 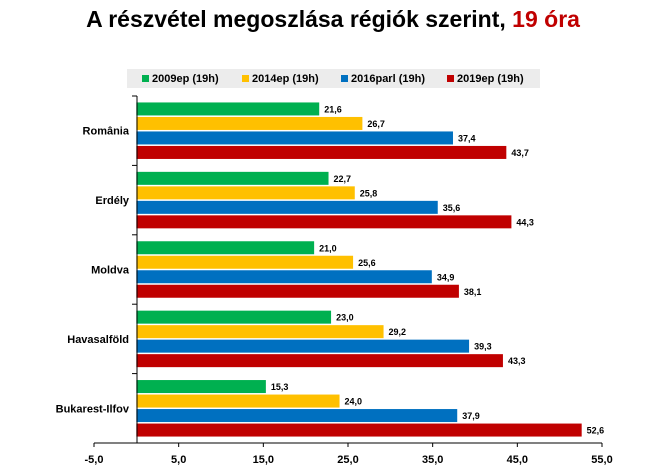 I want to click on x-tick-label: 35,0, so click(x=432, y=460).